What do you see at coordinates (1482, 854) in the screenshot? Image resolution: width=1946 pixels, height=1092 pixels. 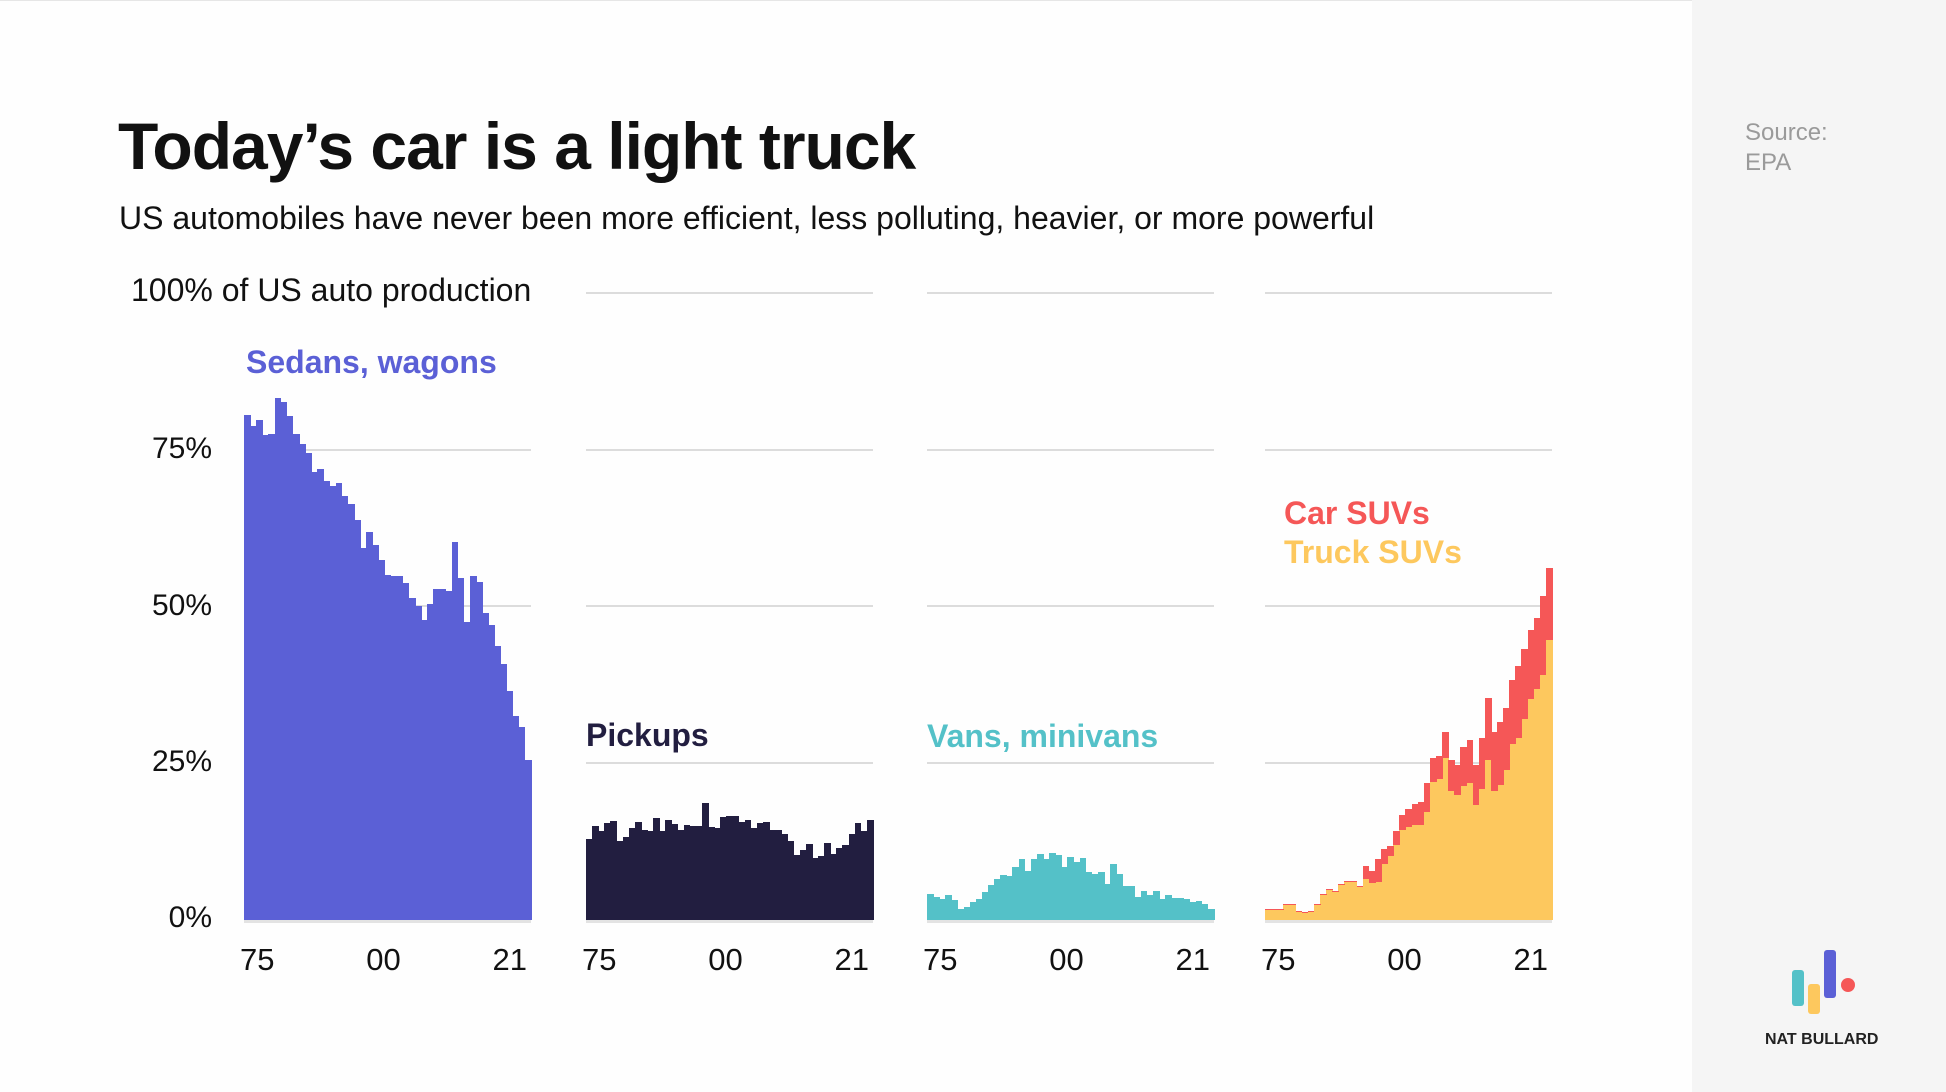 I see `bar-truck-suvs-2010` at bounding box center [1482, 854].